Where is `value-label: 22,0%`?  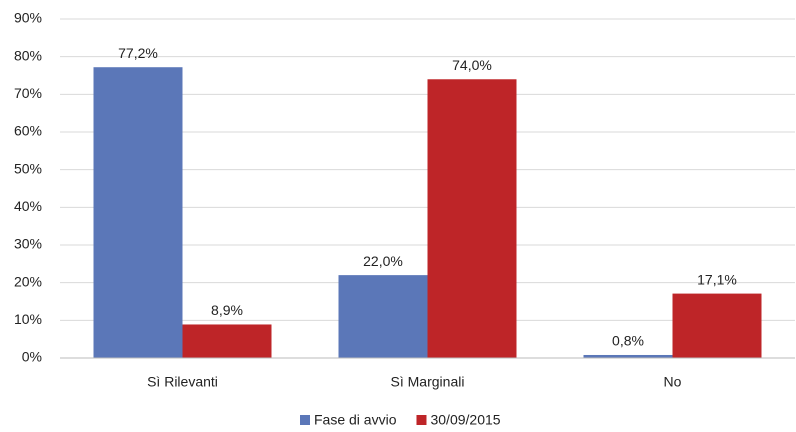 value-label: 22,0% is located at coordinates (383, 261).